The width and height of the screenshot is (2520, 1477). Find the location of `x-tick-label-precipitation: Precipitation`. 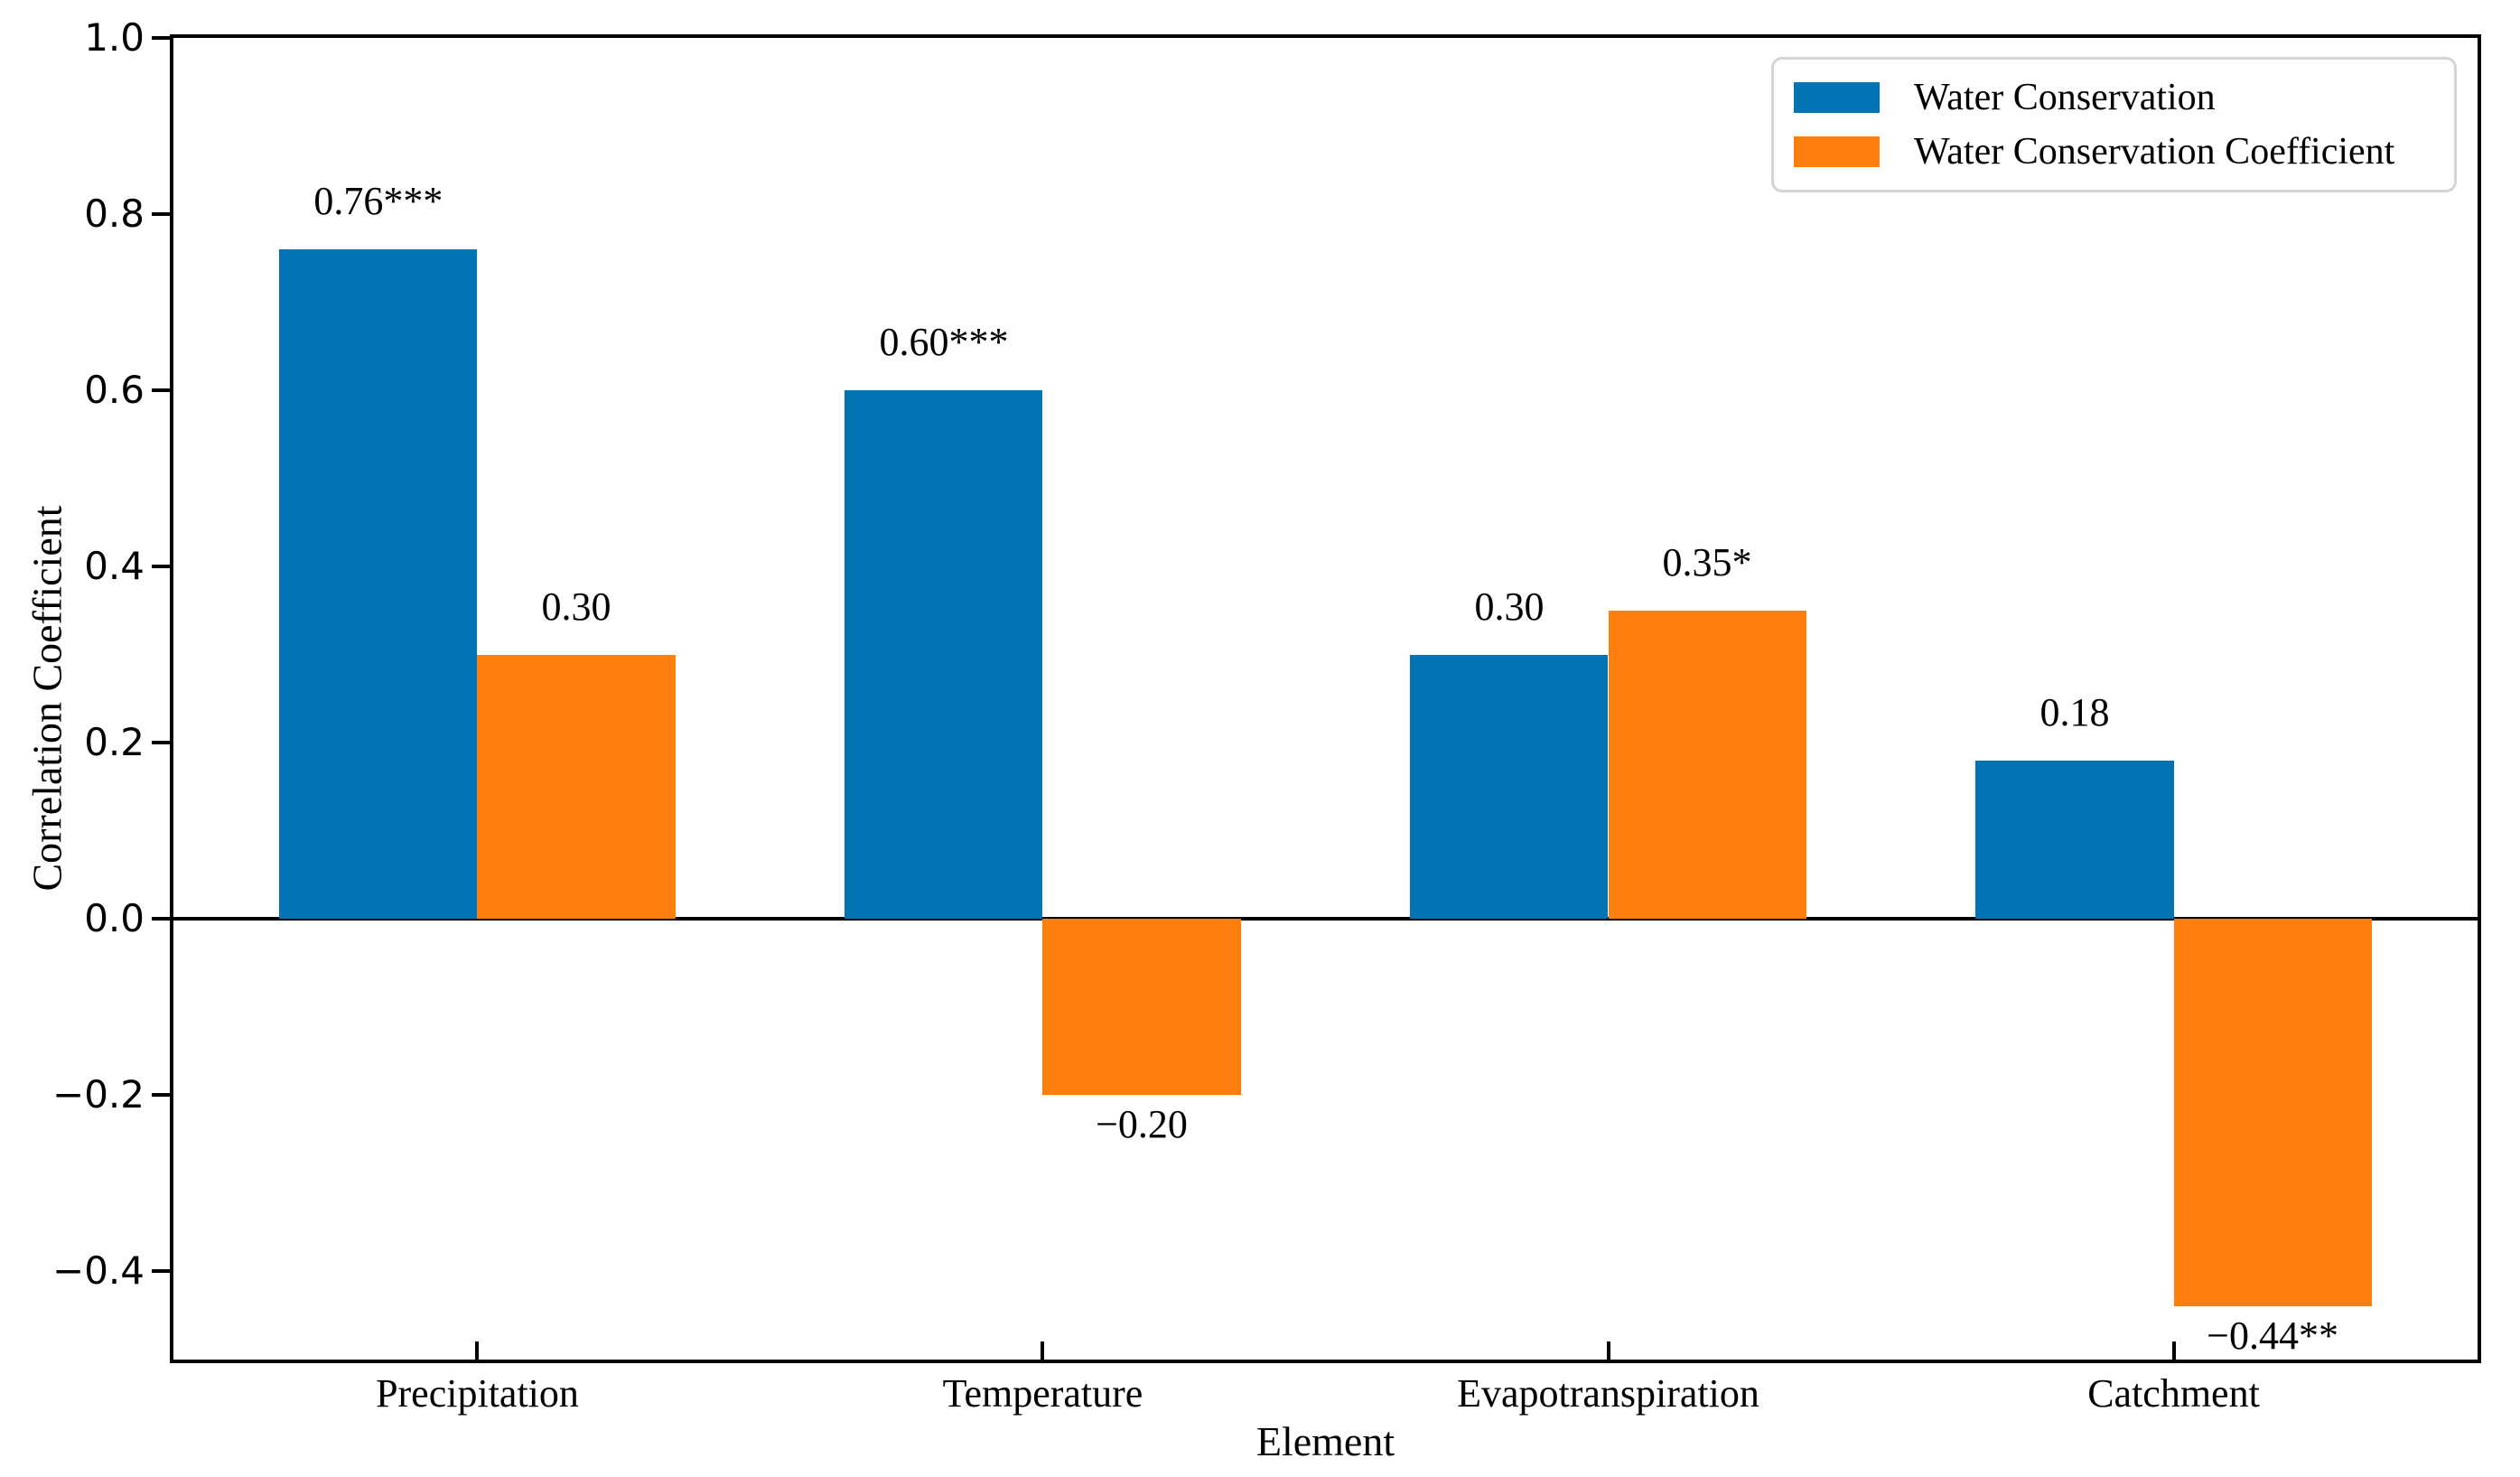

x-tick-label-precipitation: Precipitation is located at coordinates (478, 1393).